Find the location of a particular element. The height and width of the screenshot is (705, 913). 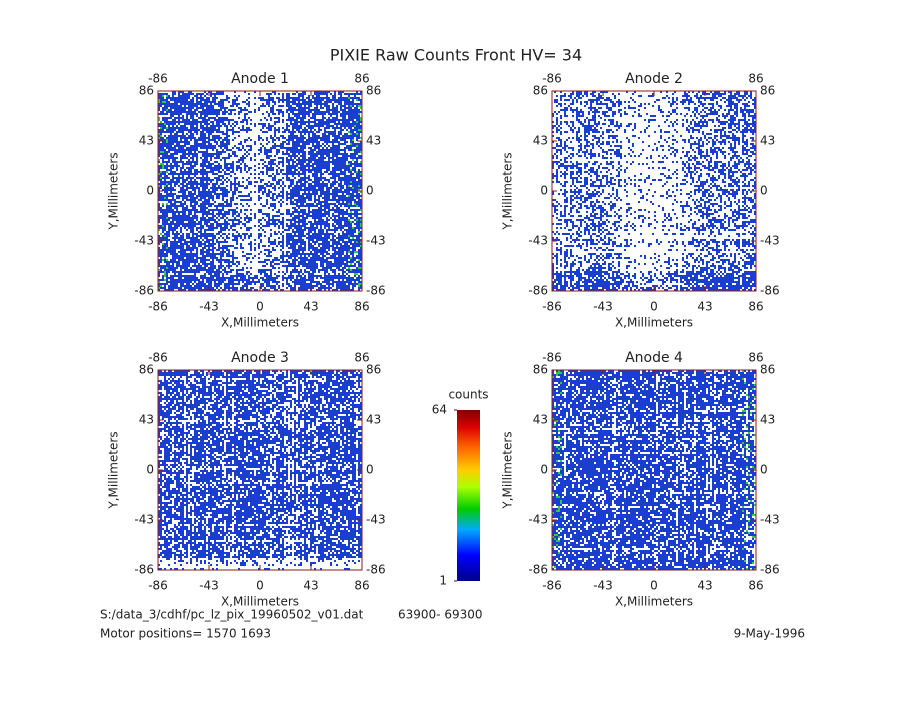

colorbar is located at coordinates (468, 495).